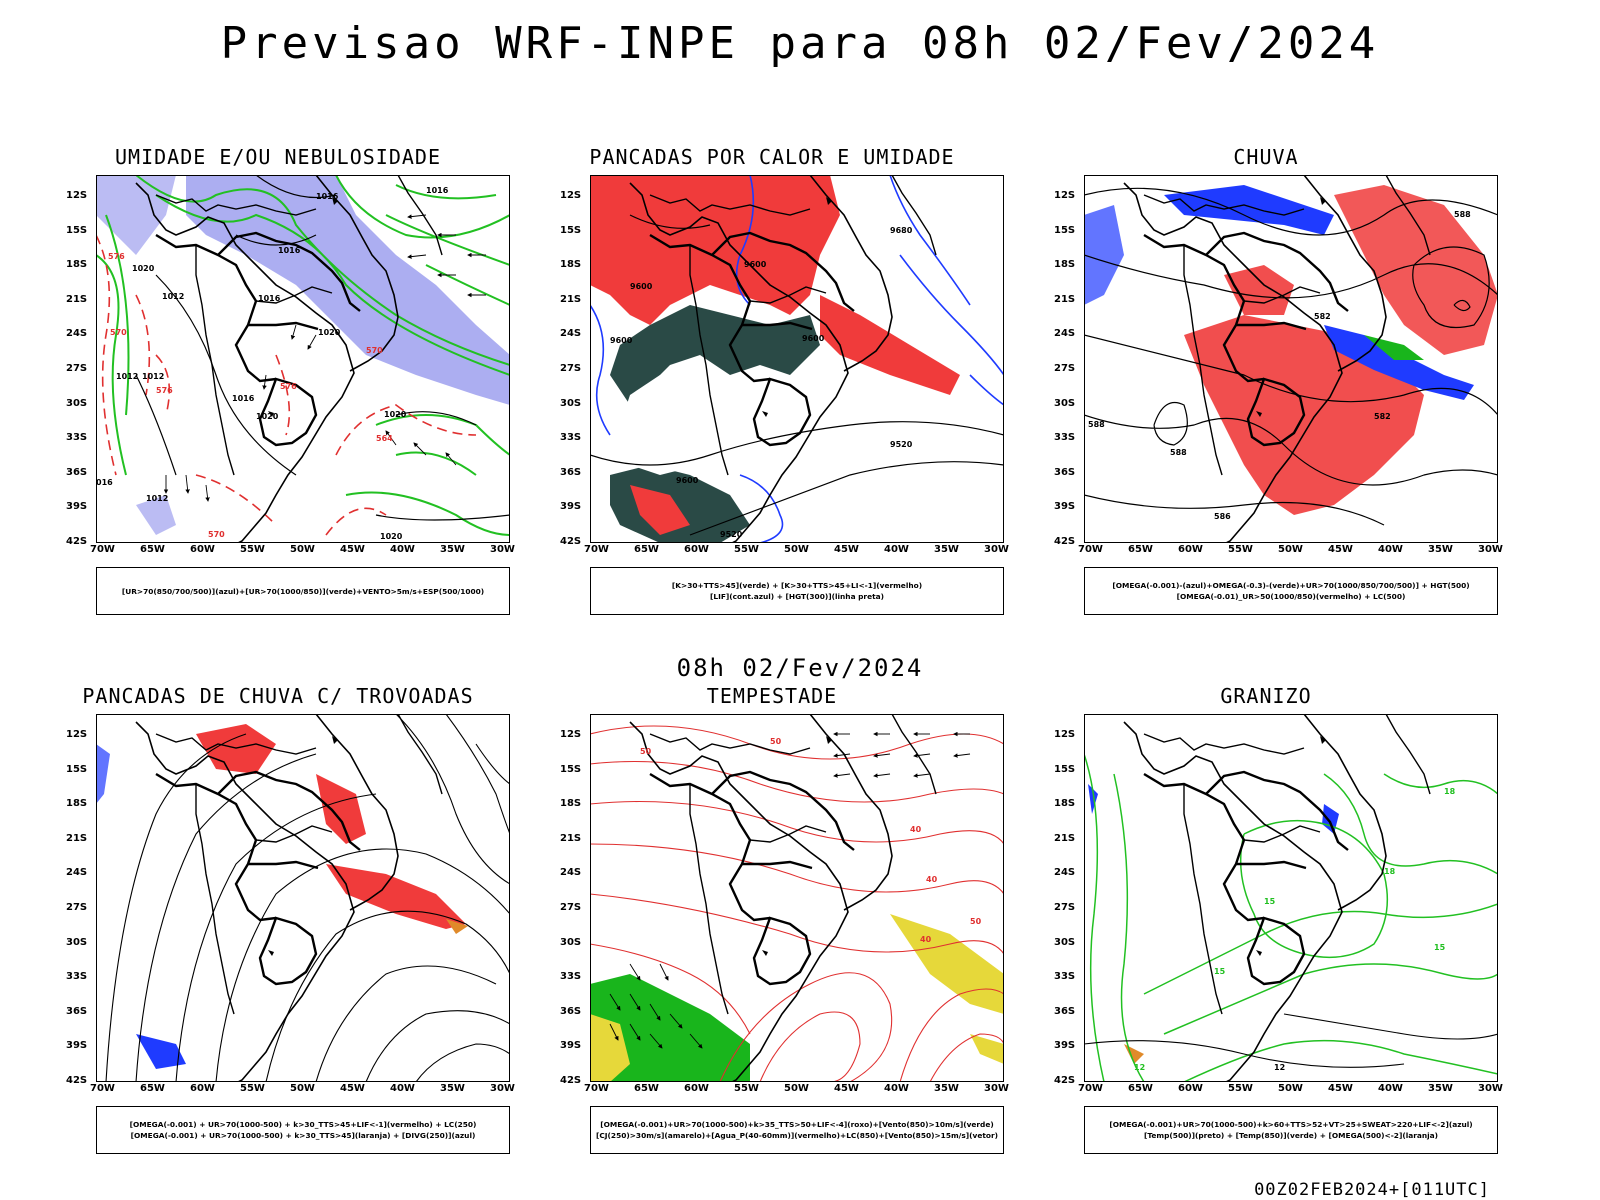 This screenshot has width=1600, height=1200. Describe the element at coordinates (610, 1048) in the screenshot. I see `yellow-area` at that location.